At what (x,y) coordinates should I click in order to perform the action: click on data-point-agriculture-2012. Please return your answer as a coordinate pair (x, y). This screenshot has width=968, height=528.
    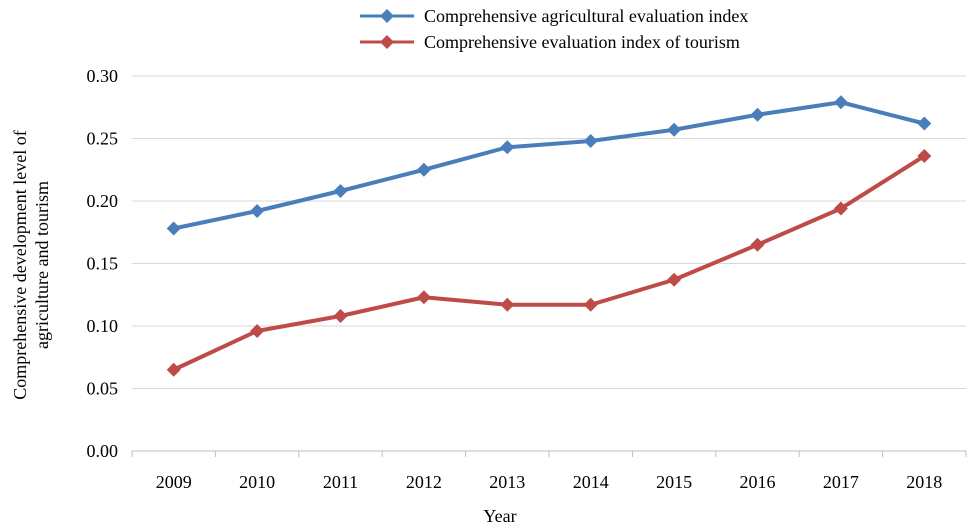
    Looking at the image, I should click on (423, 169).